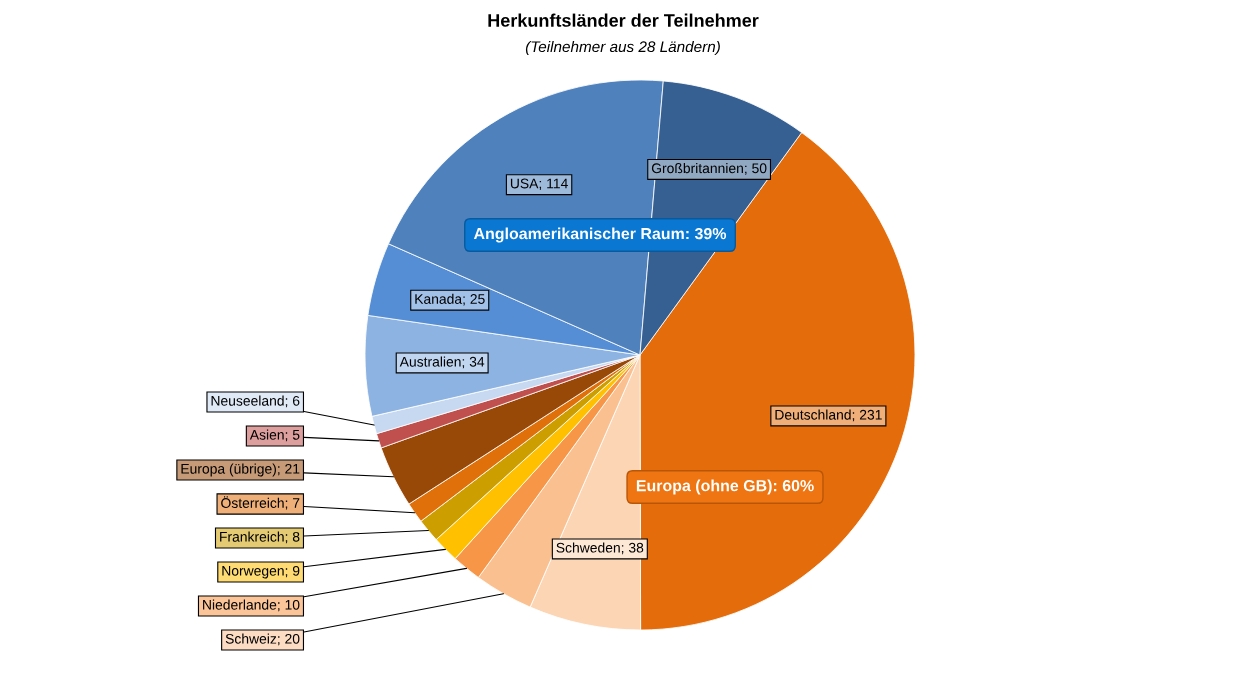  What do you see at coordinates (450, 299) in the screenshot?
I see `data-label: Kanada; 25` at bounding box center [450, 299].